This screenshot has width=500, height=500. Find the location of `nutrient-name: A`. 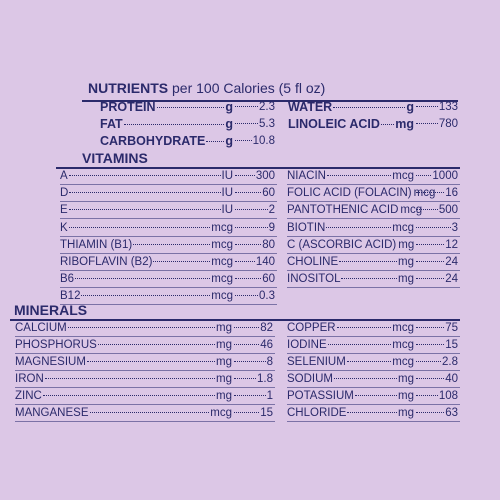

nutrient-name: A is located at coordinates (64, 176).